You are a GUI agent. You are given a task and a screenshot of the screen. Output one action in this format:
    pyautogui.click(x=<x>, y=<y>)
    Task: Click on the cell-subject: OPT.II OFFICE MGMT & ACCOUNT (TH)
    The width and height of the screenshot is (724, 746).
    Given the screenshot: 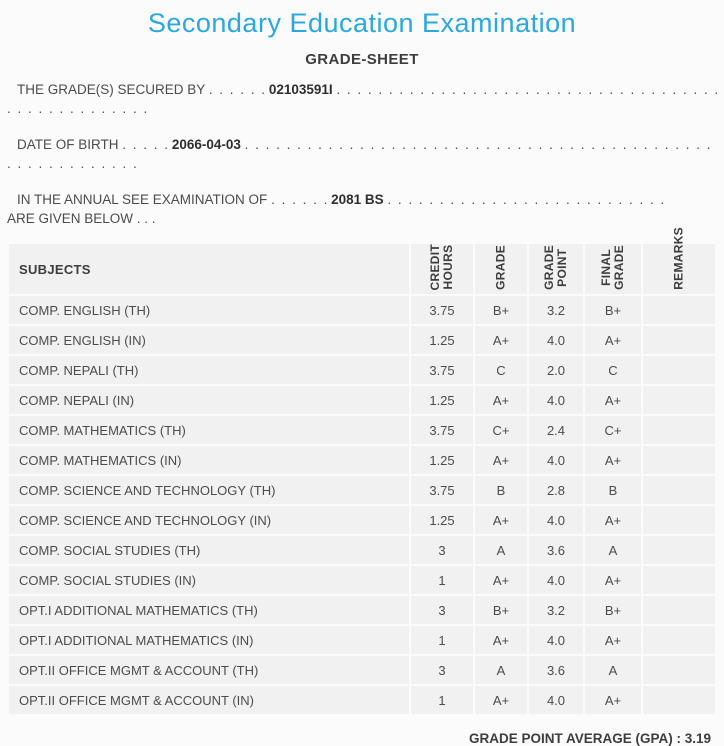 What is the action you would take?
    pyautogui.click(x=209, y=670)
    